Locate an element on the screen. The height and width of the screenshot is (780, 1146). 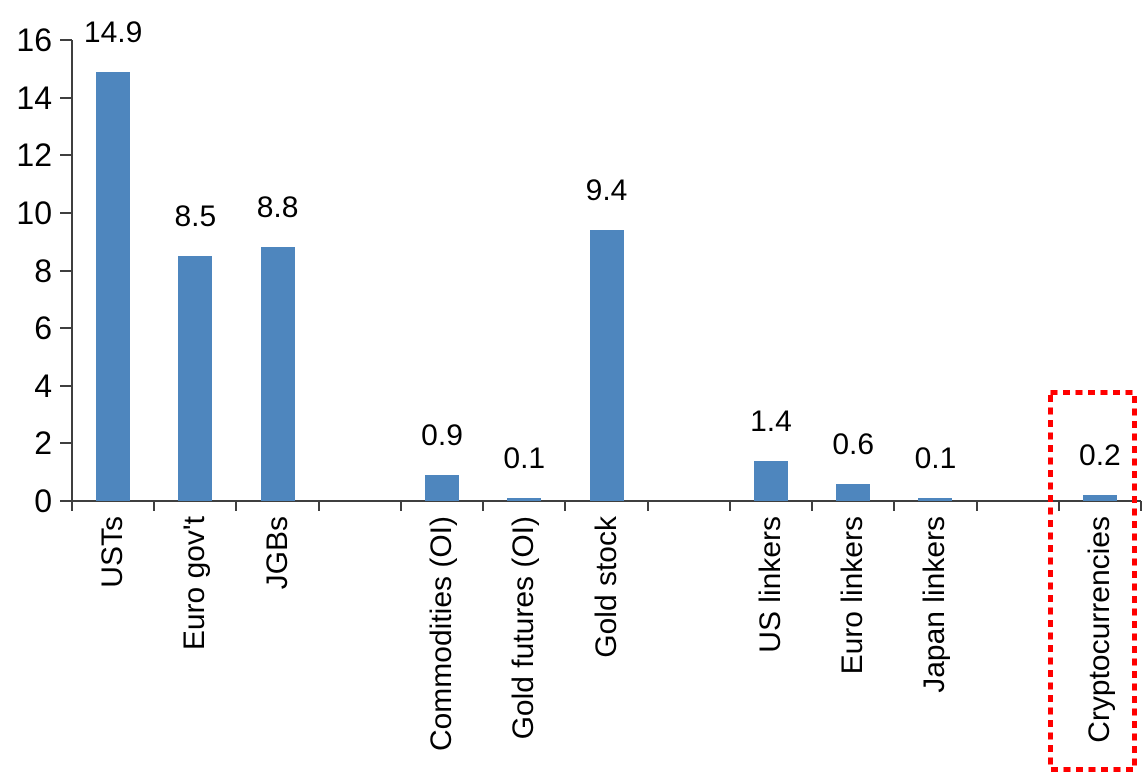
category-label: Commodities (OI) is located at coordinates (442, 634).